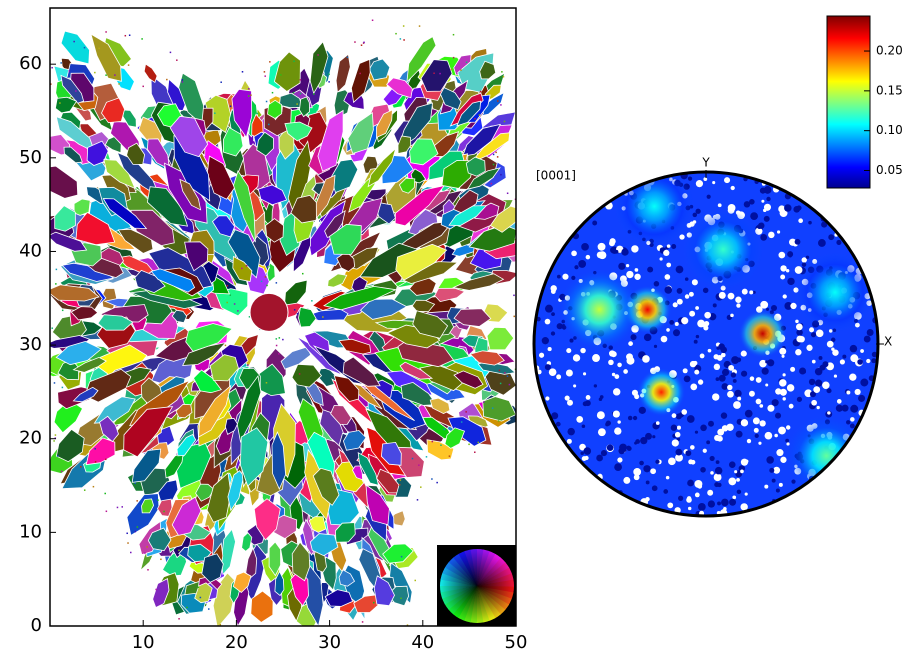 The height and width of the screenshot is (655, 920). What do you see at coordinates (835, 292) in the screenshot?
I see `density-peak` at bounding box center [835, 292].